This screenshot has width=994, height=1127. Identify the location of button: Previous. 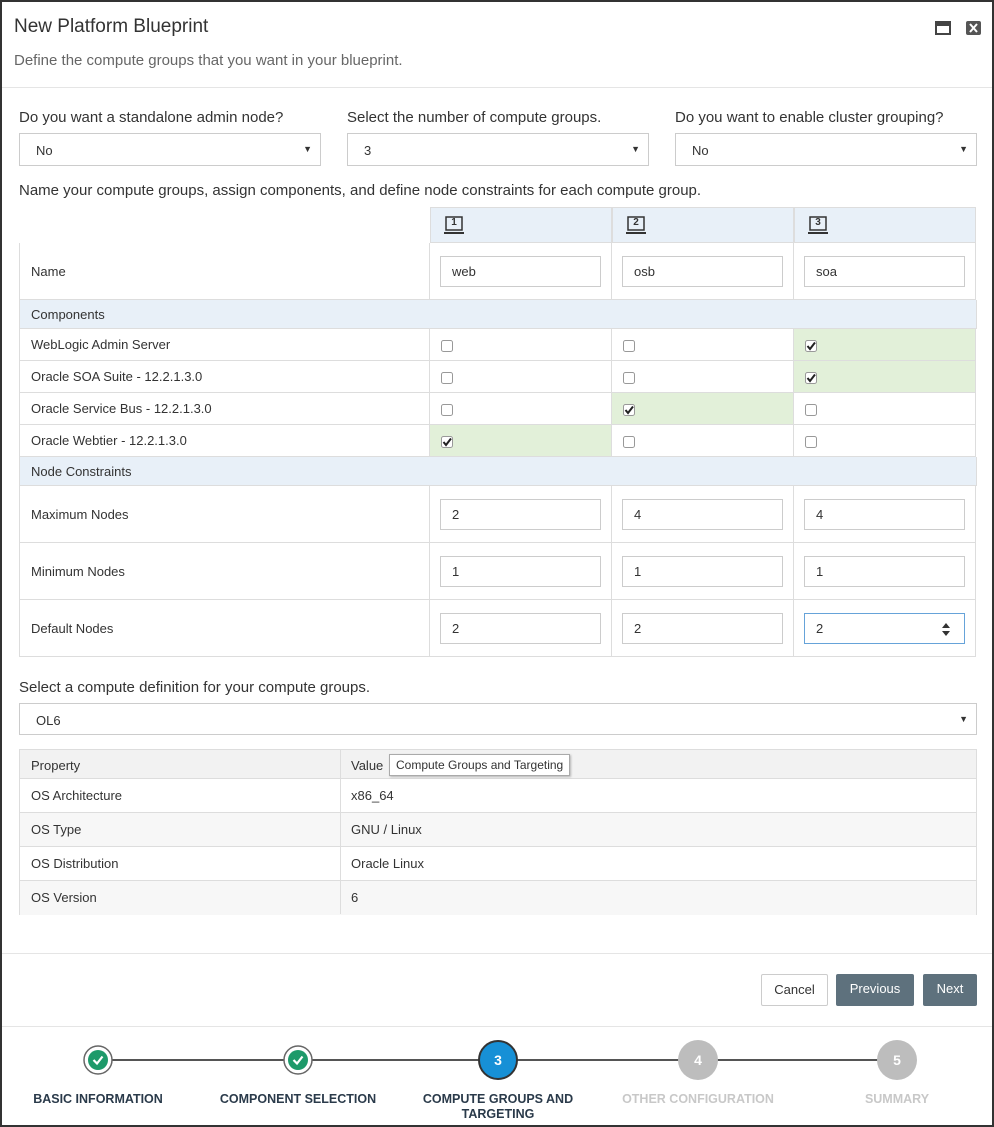
(875, 990).